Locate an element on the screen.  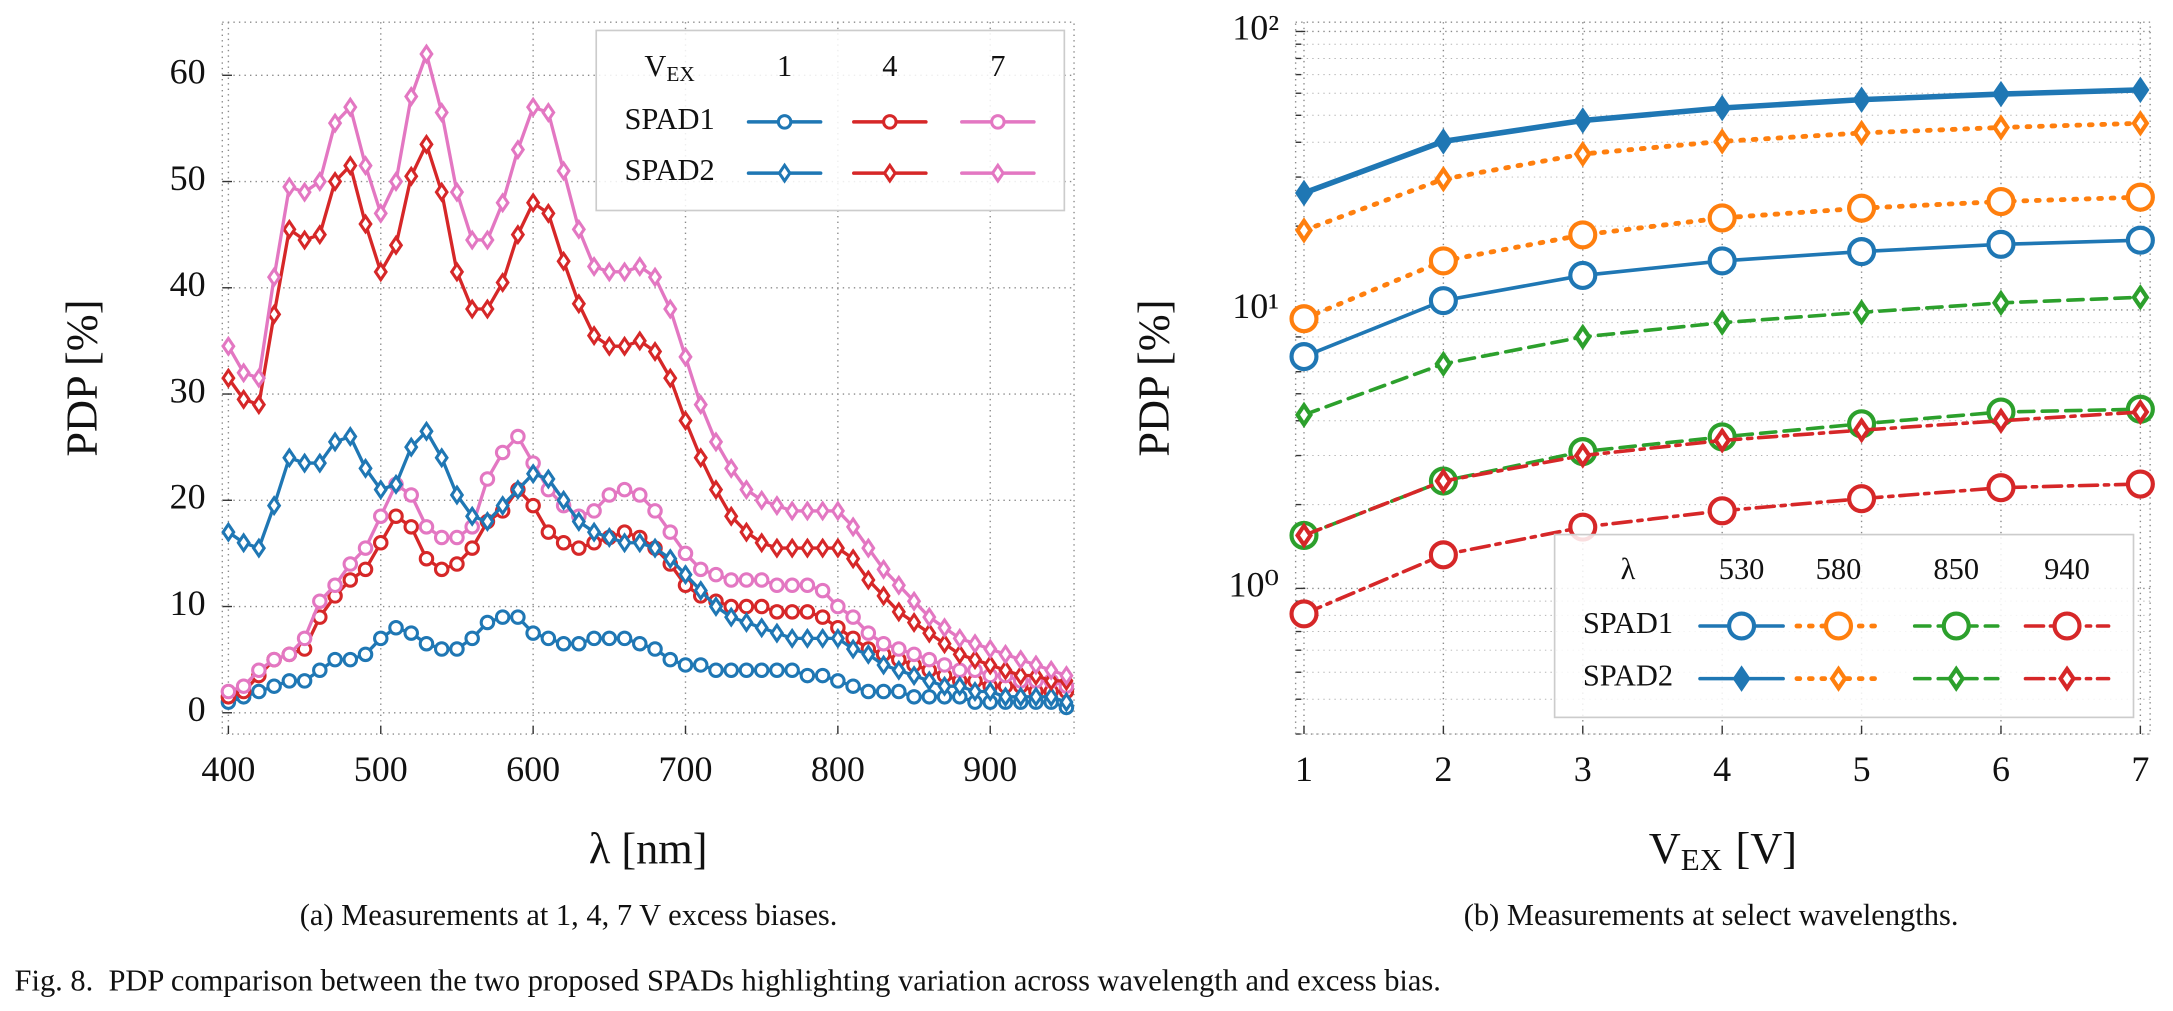
x-tick-label: 6 is located at coordinates (2001, 769).